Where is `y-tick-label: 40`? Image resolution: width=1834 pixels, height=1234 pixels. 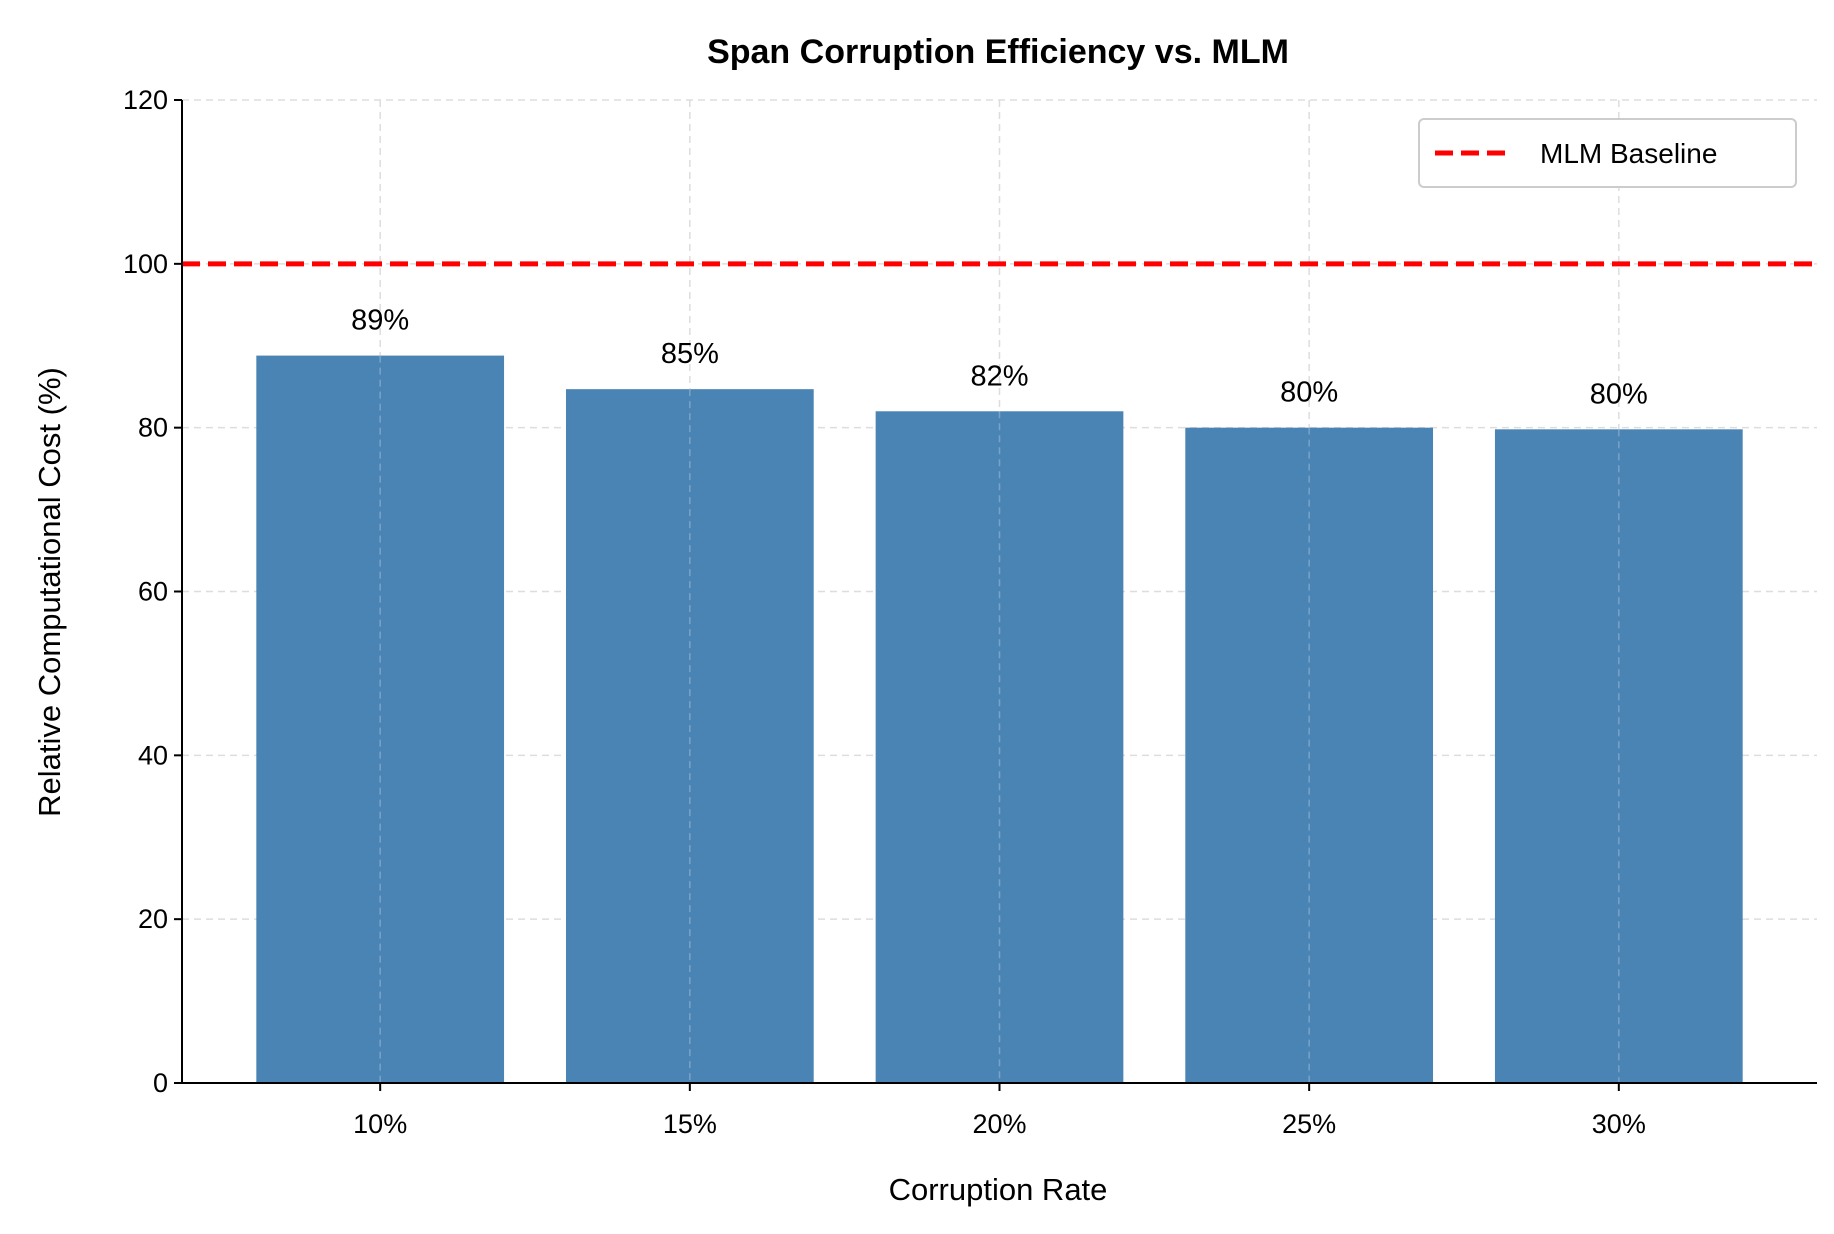
y-tick-label: 40 is located at coordinates (153, 755).